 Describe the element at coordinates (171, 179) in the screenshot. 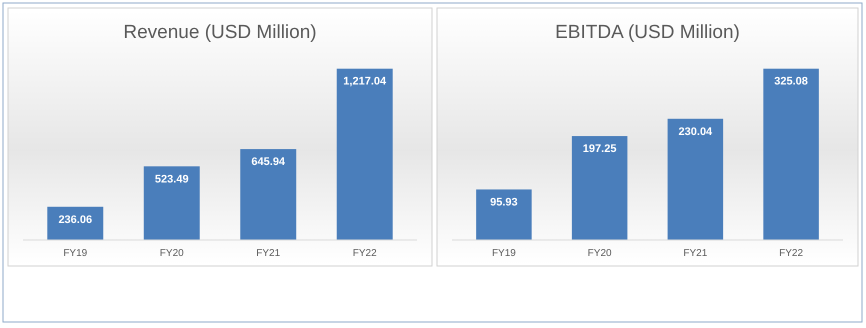

I see `data-label: 523.49` at that location.